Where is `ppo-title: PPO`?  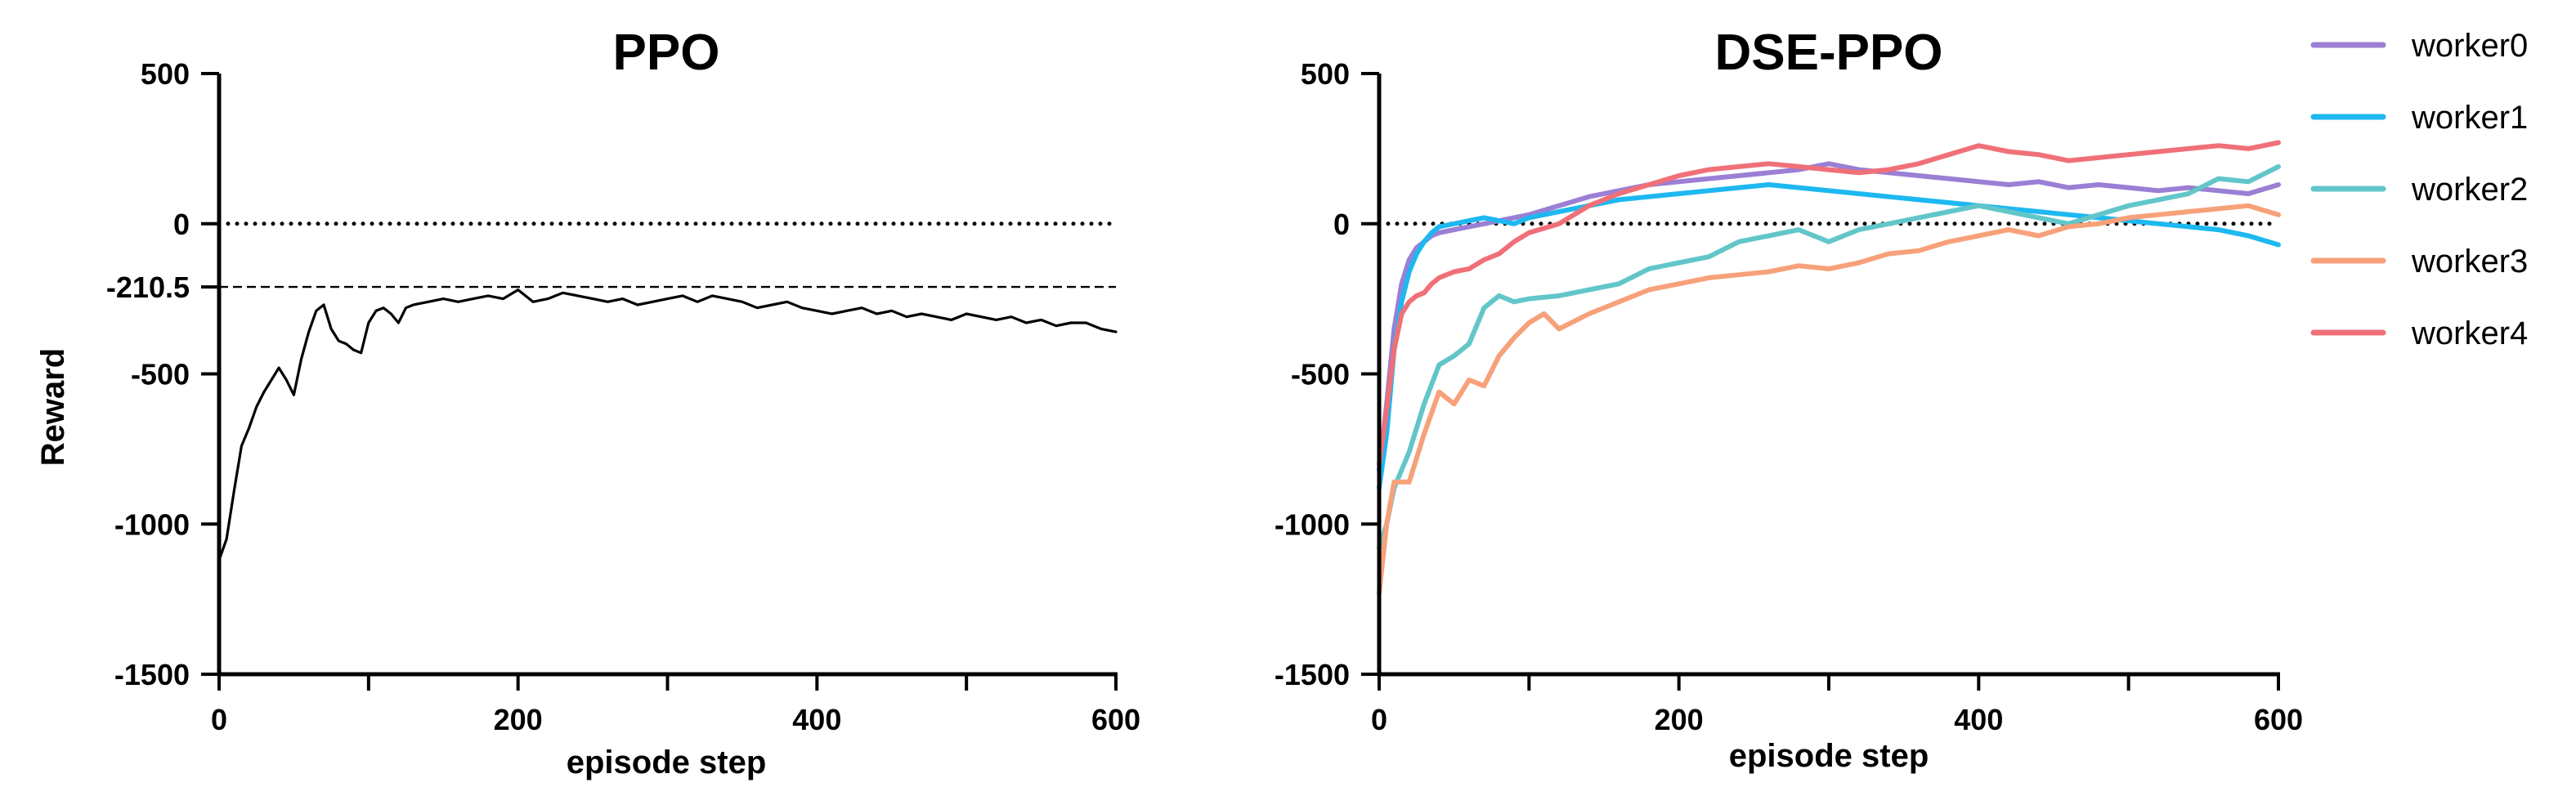 ppo-title: PPO is located at coordinates (666, 53).